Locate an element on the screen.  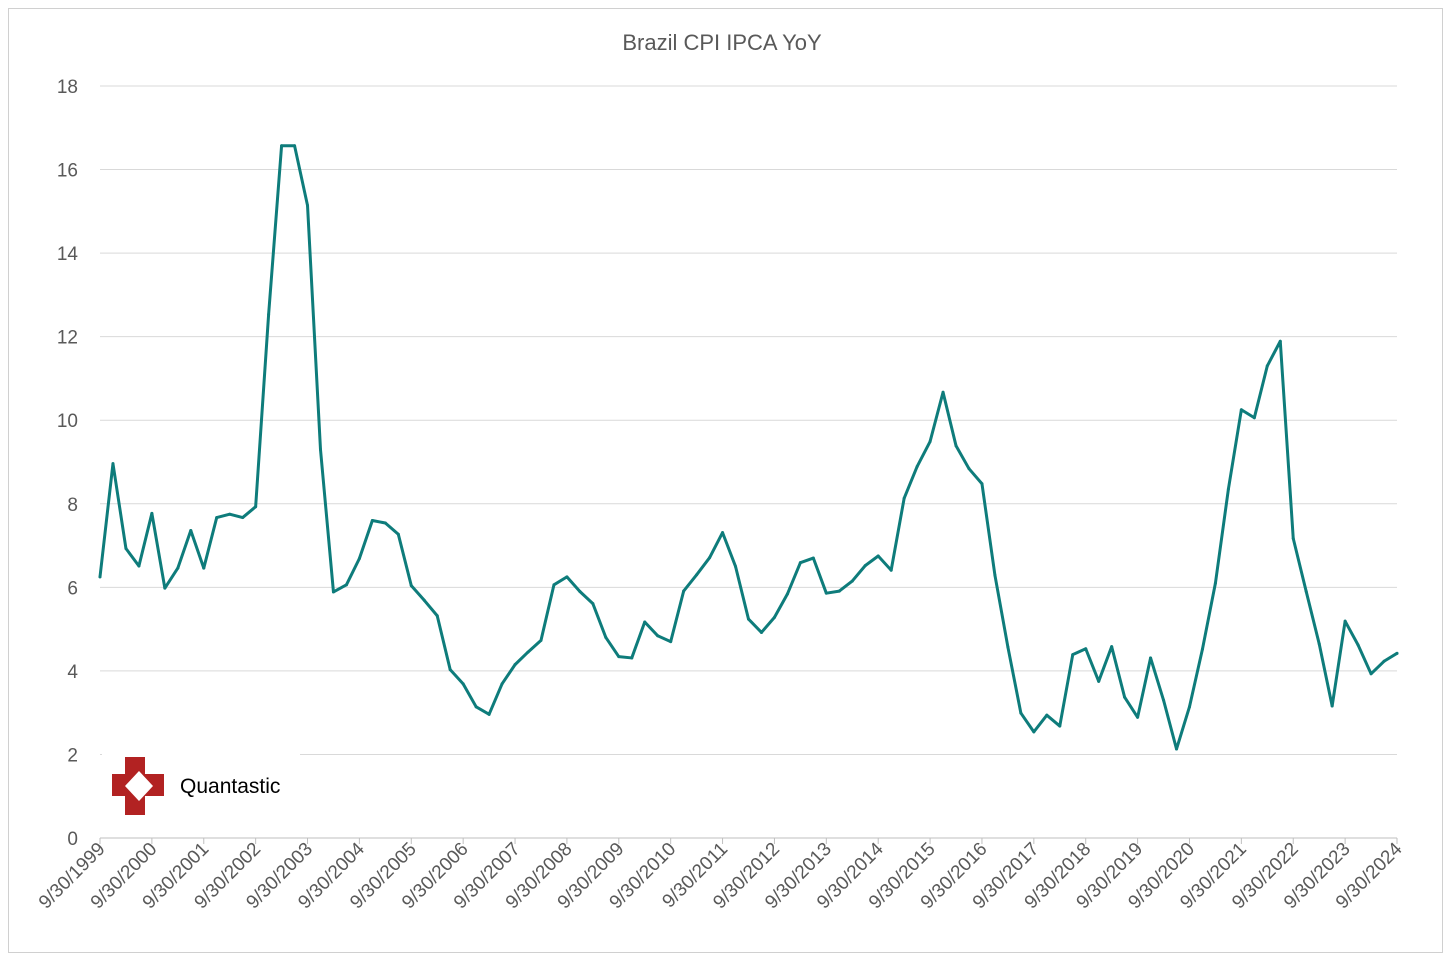
quantastic-logo: Quantastic is located at coordinates (201, 784).